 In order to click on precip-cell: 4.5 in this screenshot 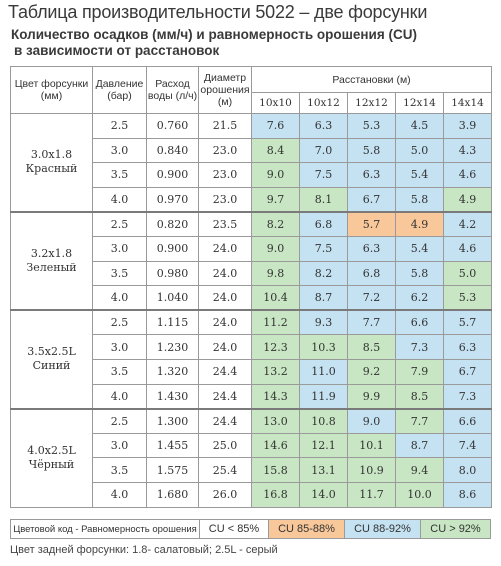, I will do `click(419, 126)`.